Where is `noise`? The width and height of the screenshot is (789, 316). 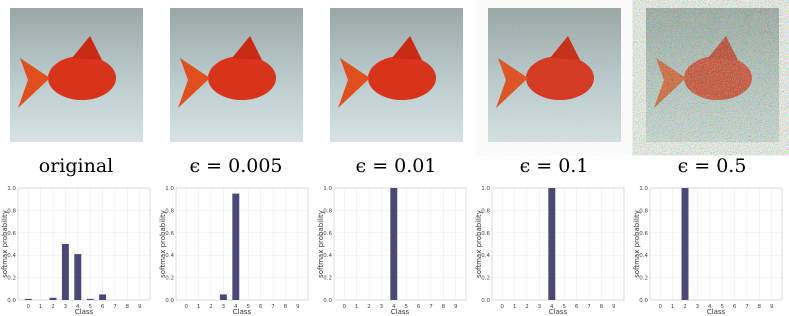 noise is located at coordinates (554, 75).